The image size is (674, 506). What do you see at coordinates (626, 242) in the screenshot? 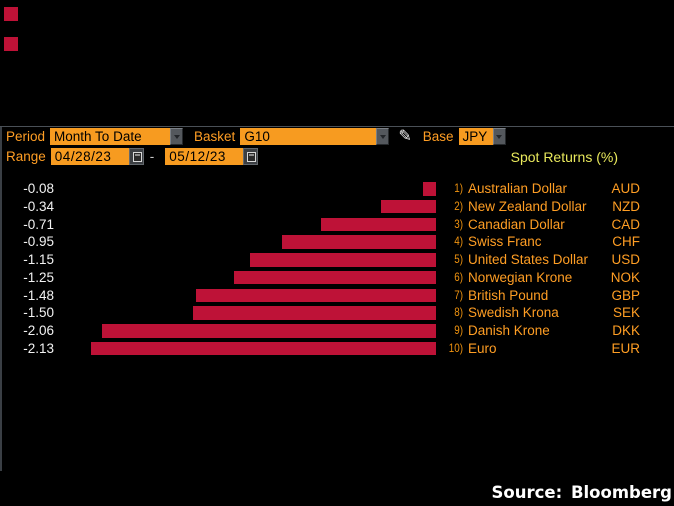
I see `currency-code: CHF` at bounding box center [626, 242].